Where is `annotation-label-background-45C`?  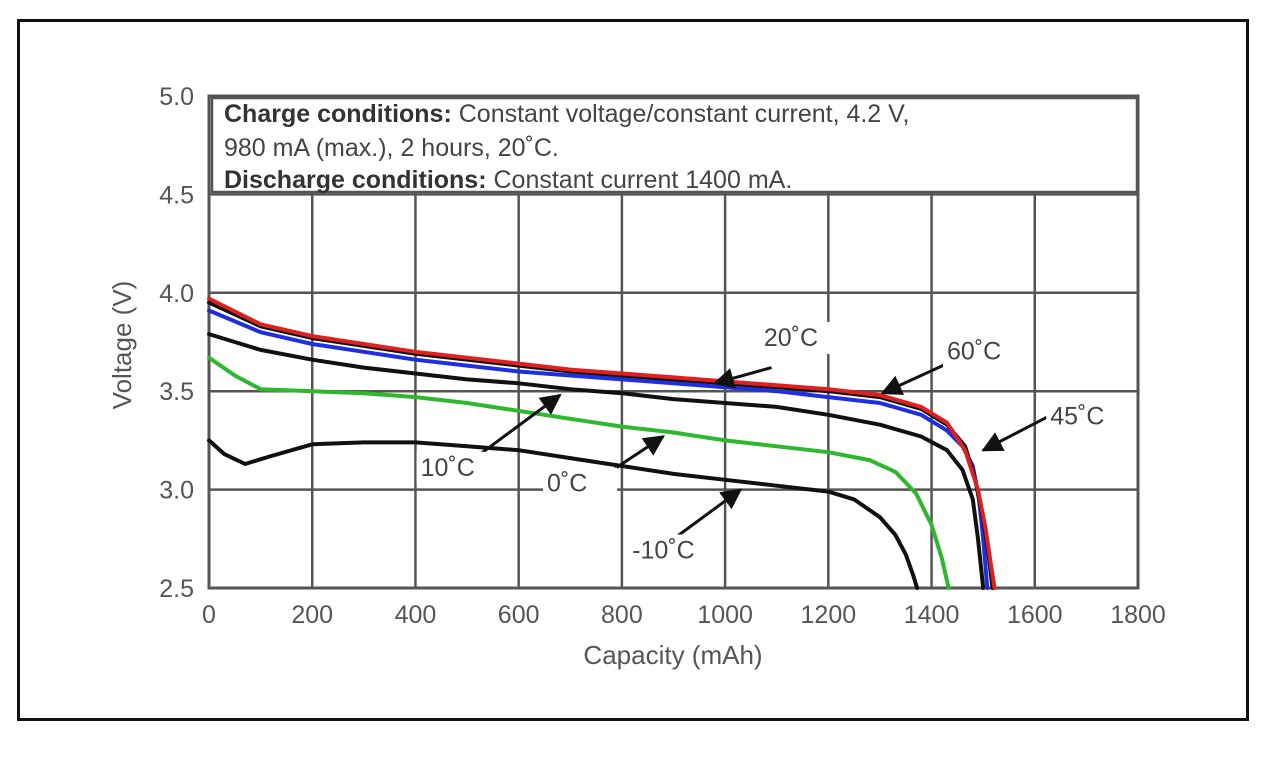 annotation-label-background-45C is located at coordinates (1083, 416).